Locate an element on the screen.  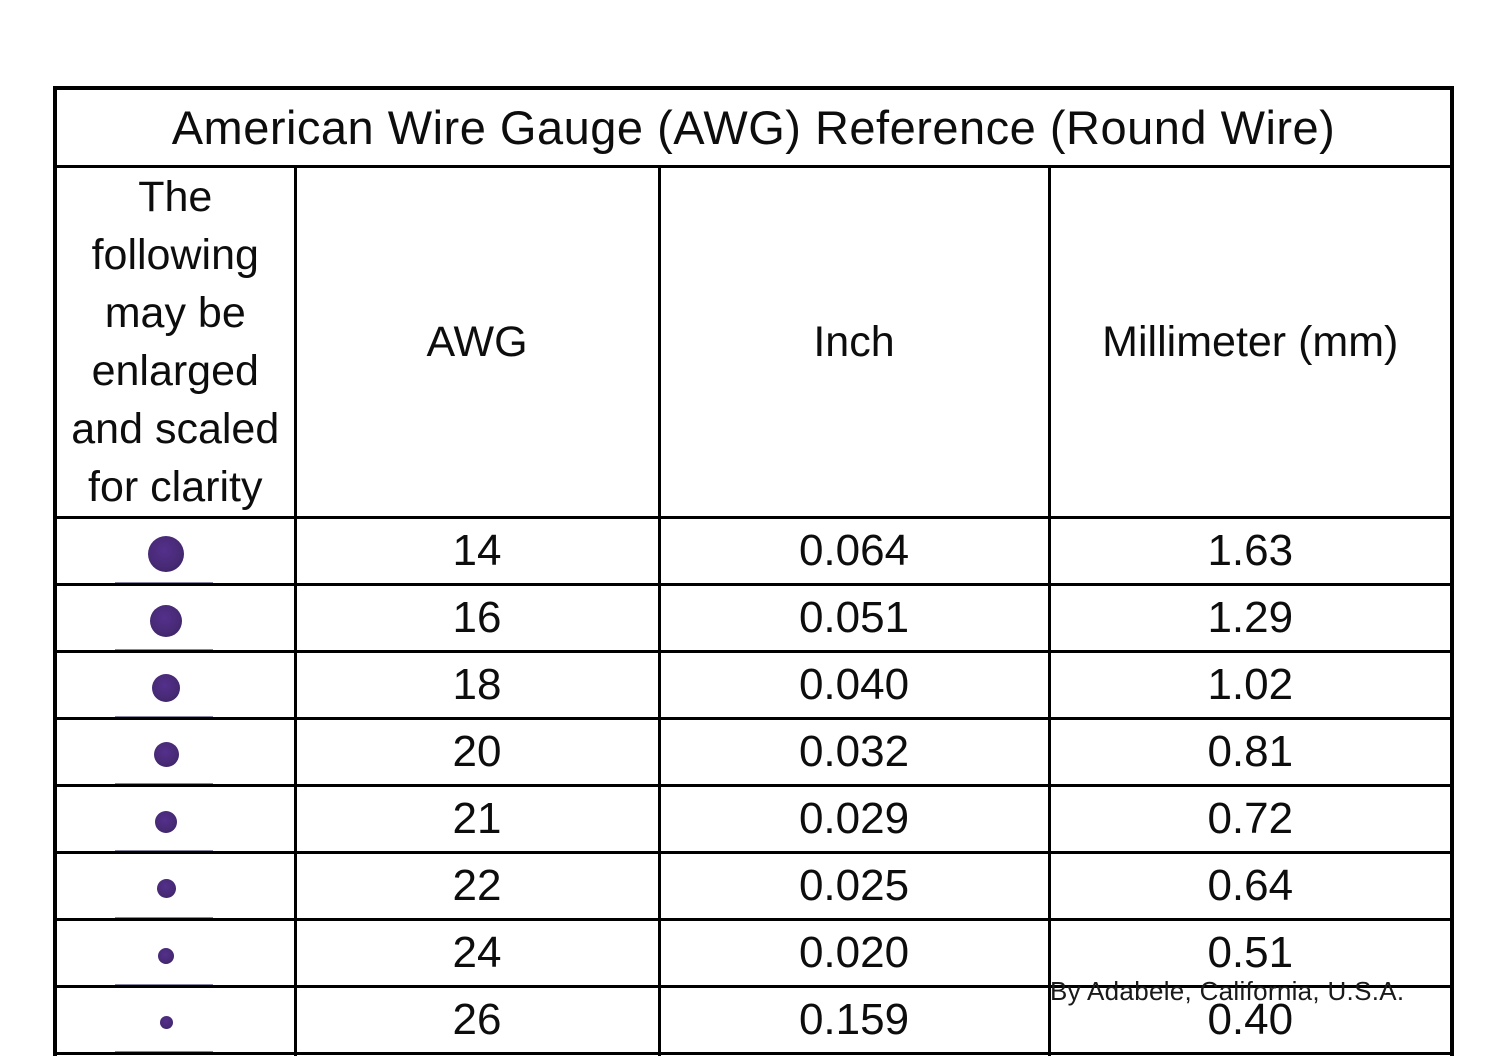
mm-value: 0.72 is located at coordinates (1250, 819).